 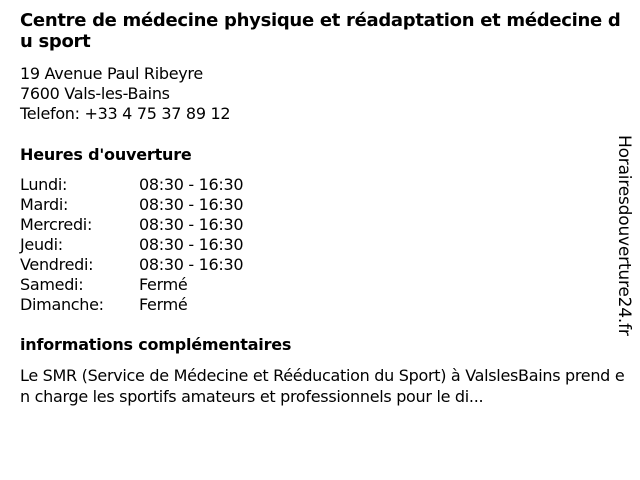 What do you see at coordinates (132, 265) in the screenshot?
I see `hours-row: Vendredi: 08:30 - 16:30` at bounding box center [132, 265].